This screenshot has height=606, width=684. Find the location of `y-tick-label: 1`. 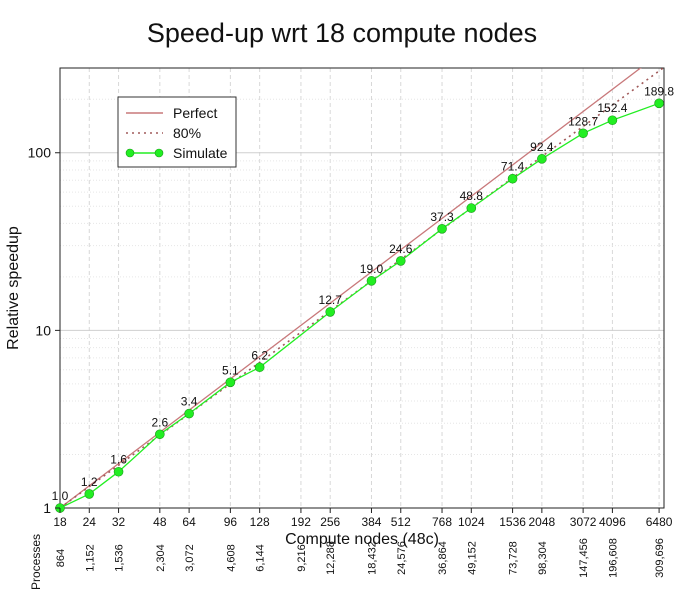

y-tick-label: 1 is located at coordinates (47, 508).